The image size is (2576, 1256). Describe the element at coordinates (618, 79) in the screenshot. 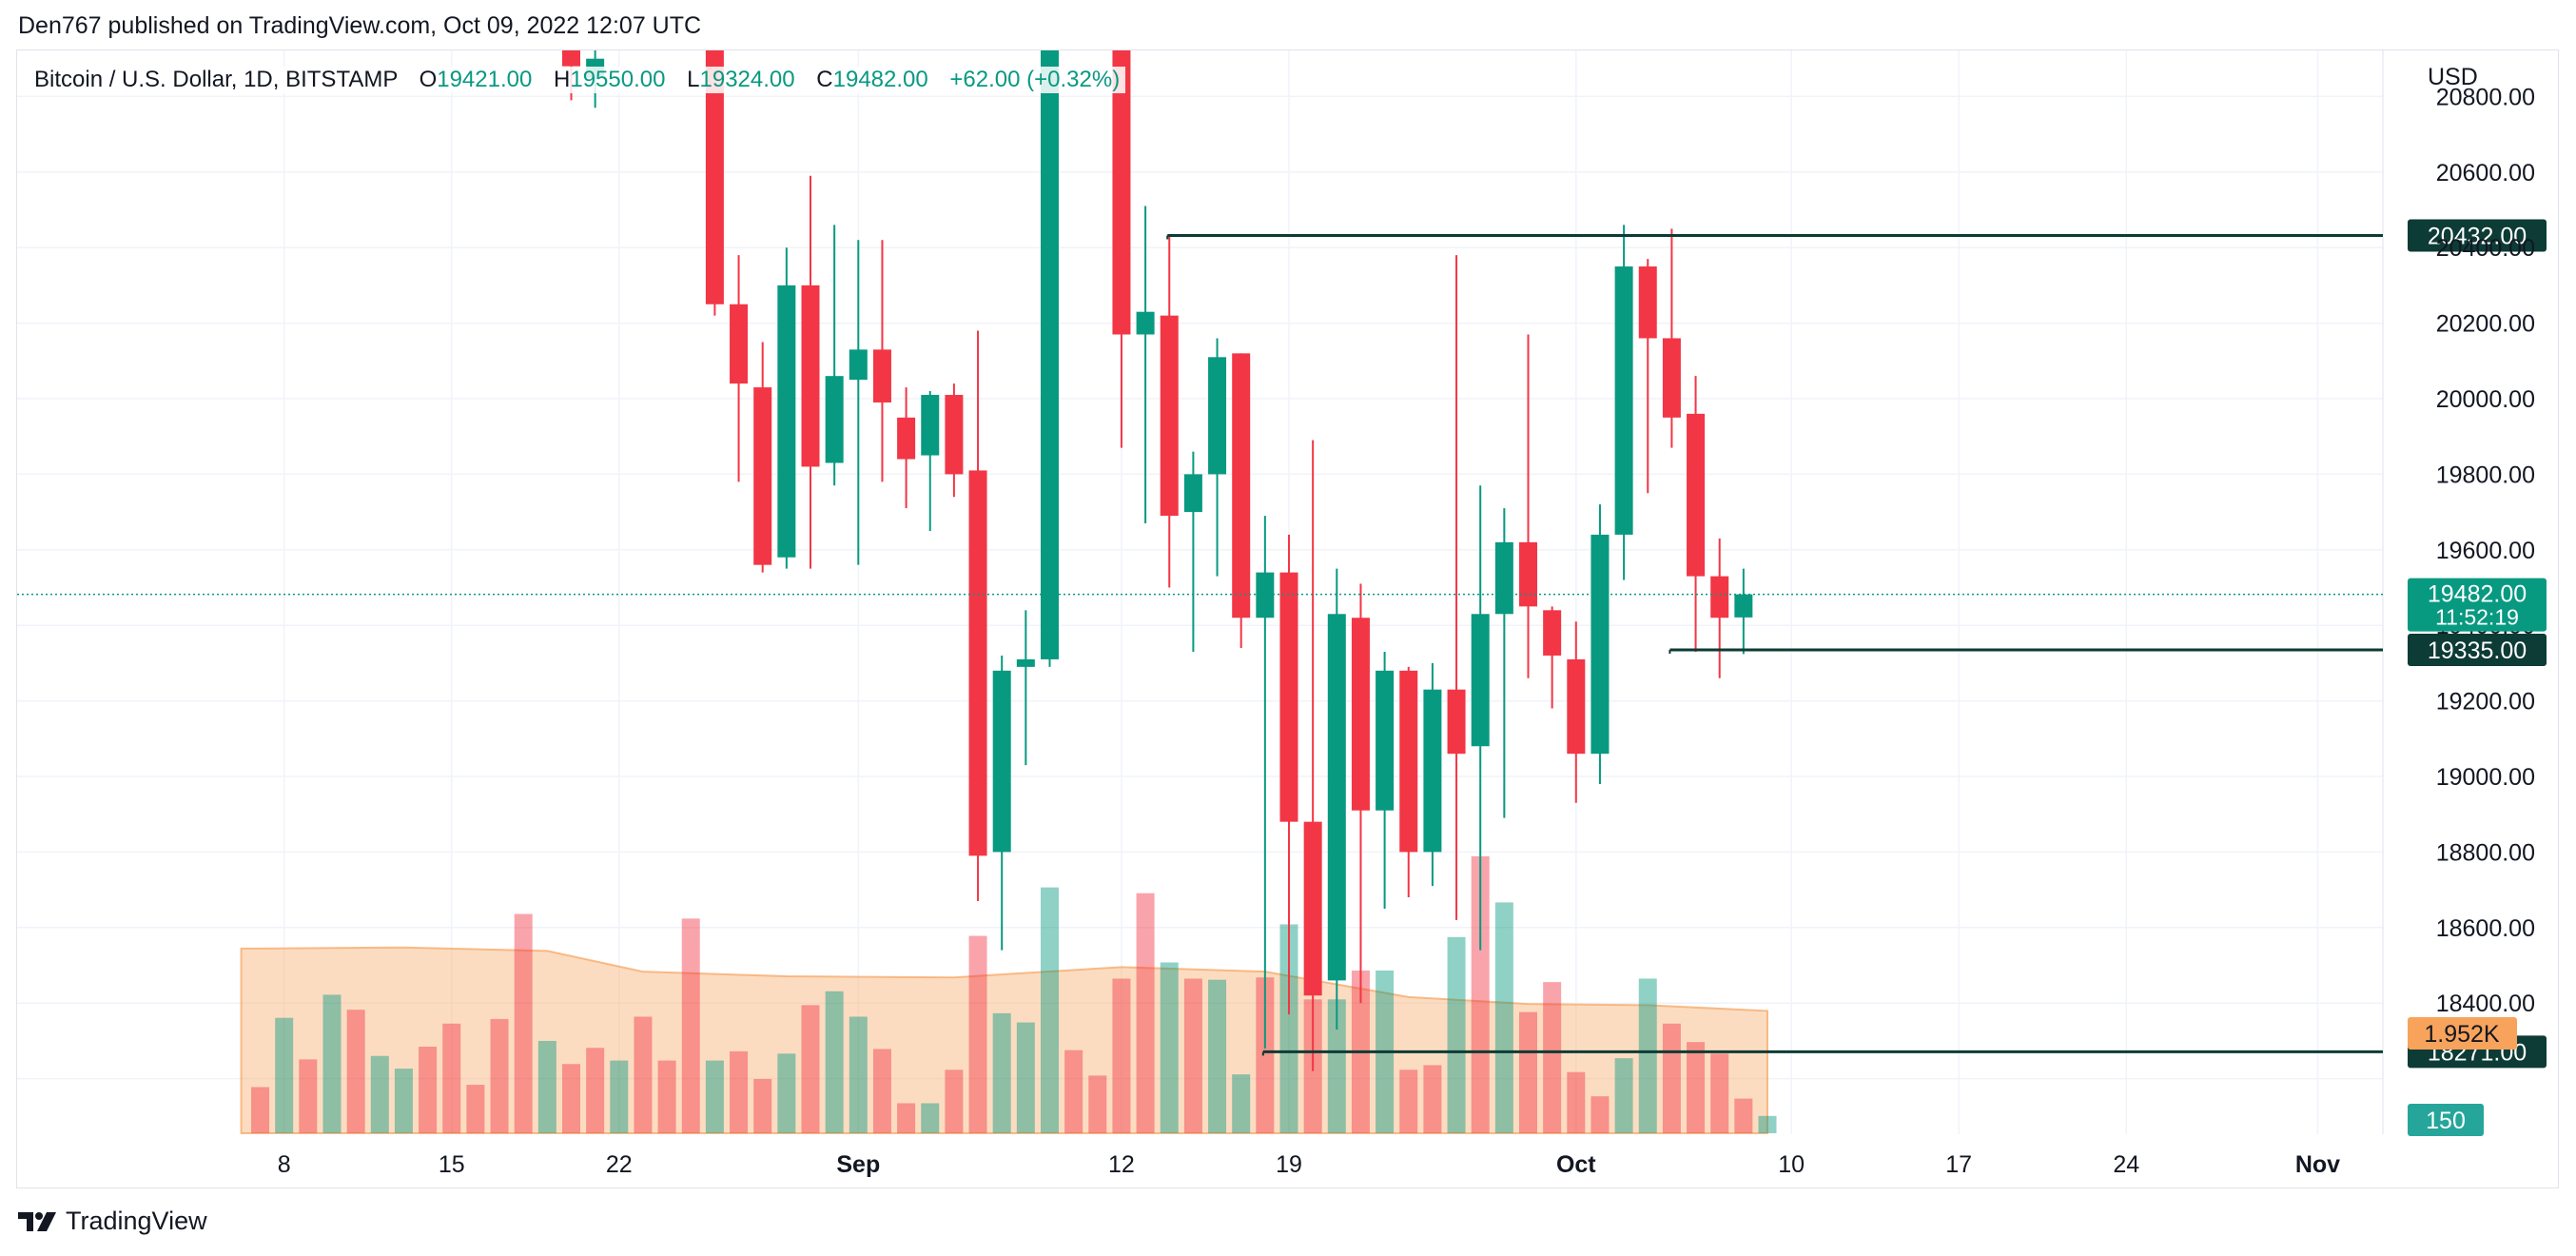

I see `high-value: 19550.00` at that location.